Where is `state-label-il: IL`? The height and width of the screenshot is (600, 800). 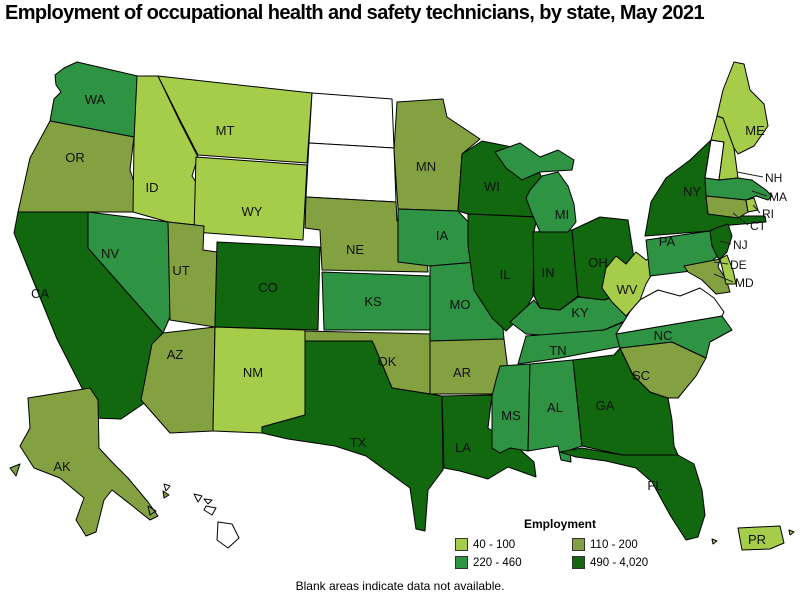 state-label-il: IL is located at coordinates (505, 274).